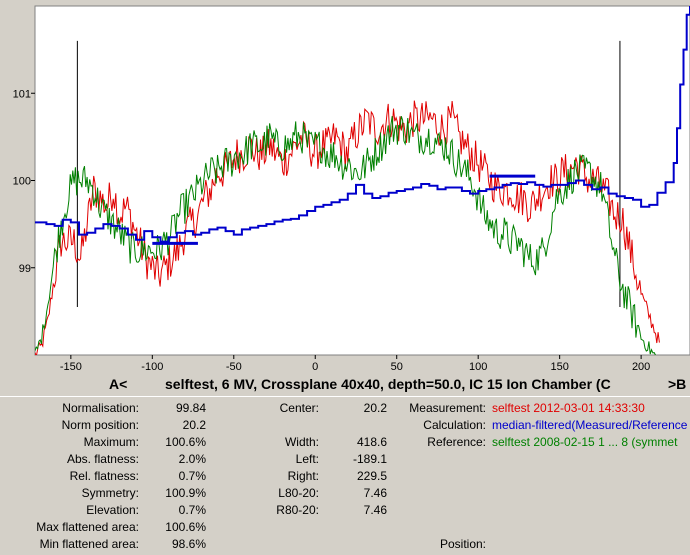 The height and width of the screenshot is (555, 690). I want to click on geometry-label: Width:, so click(301, 442).